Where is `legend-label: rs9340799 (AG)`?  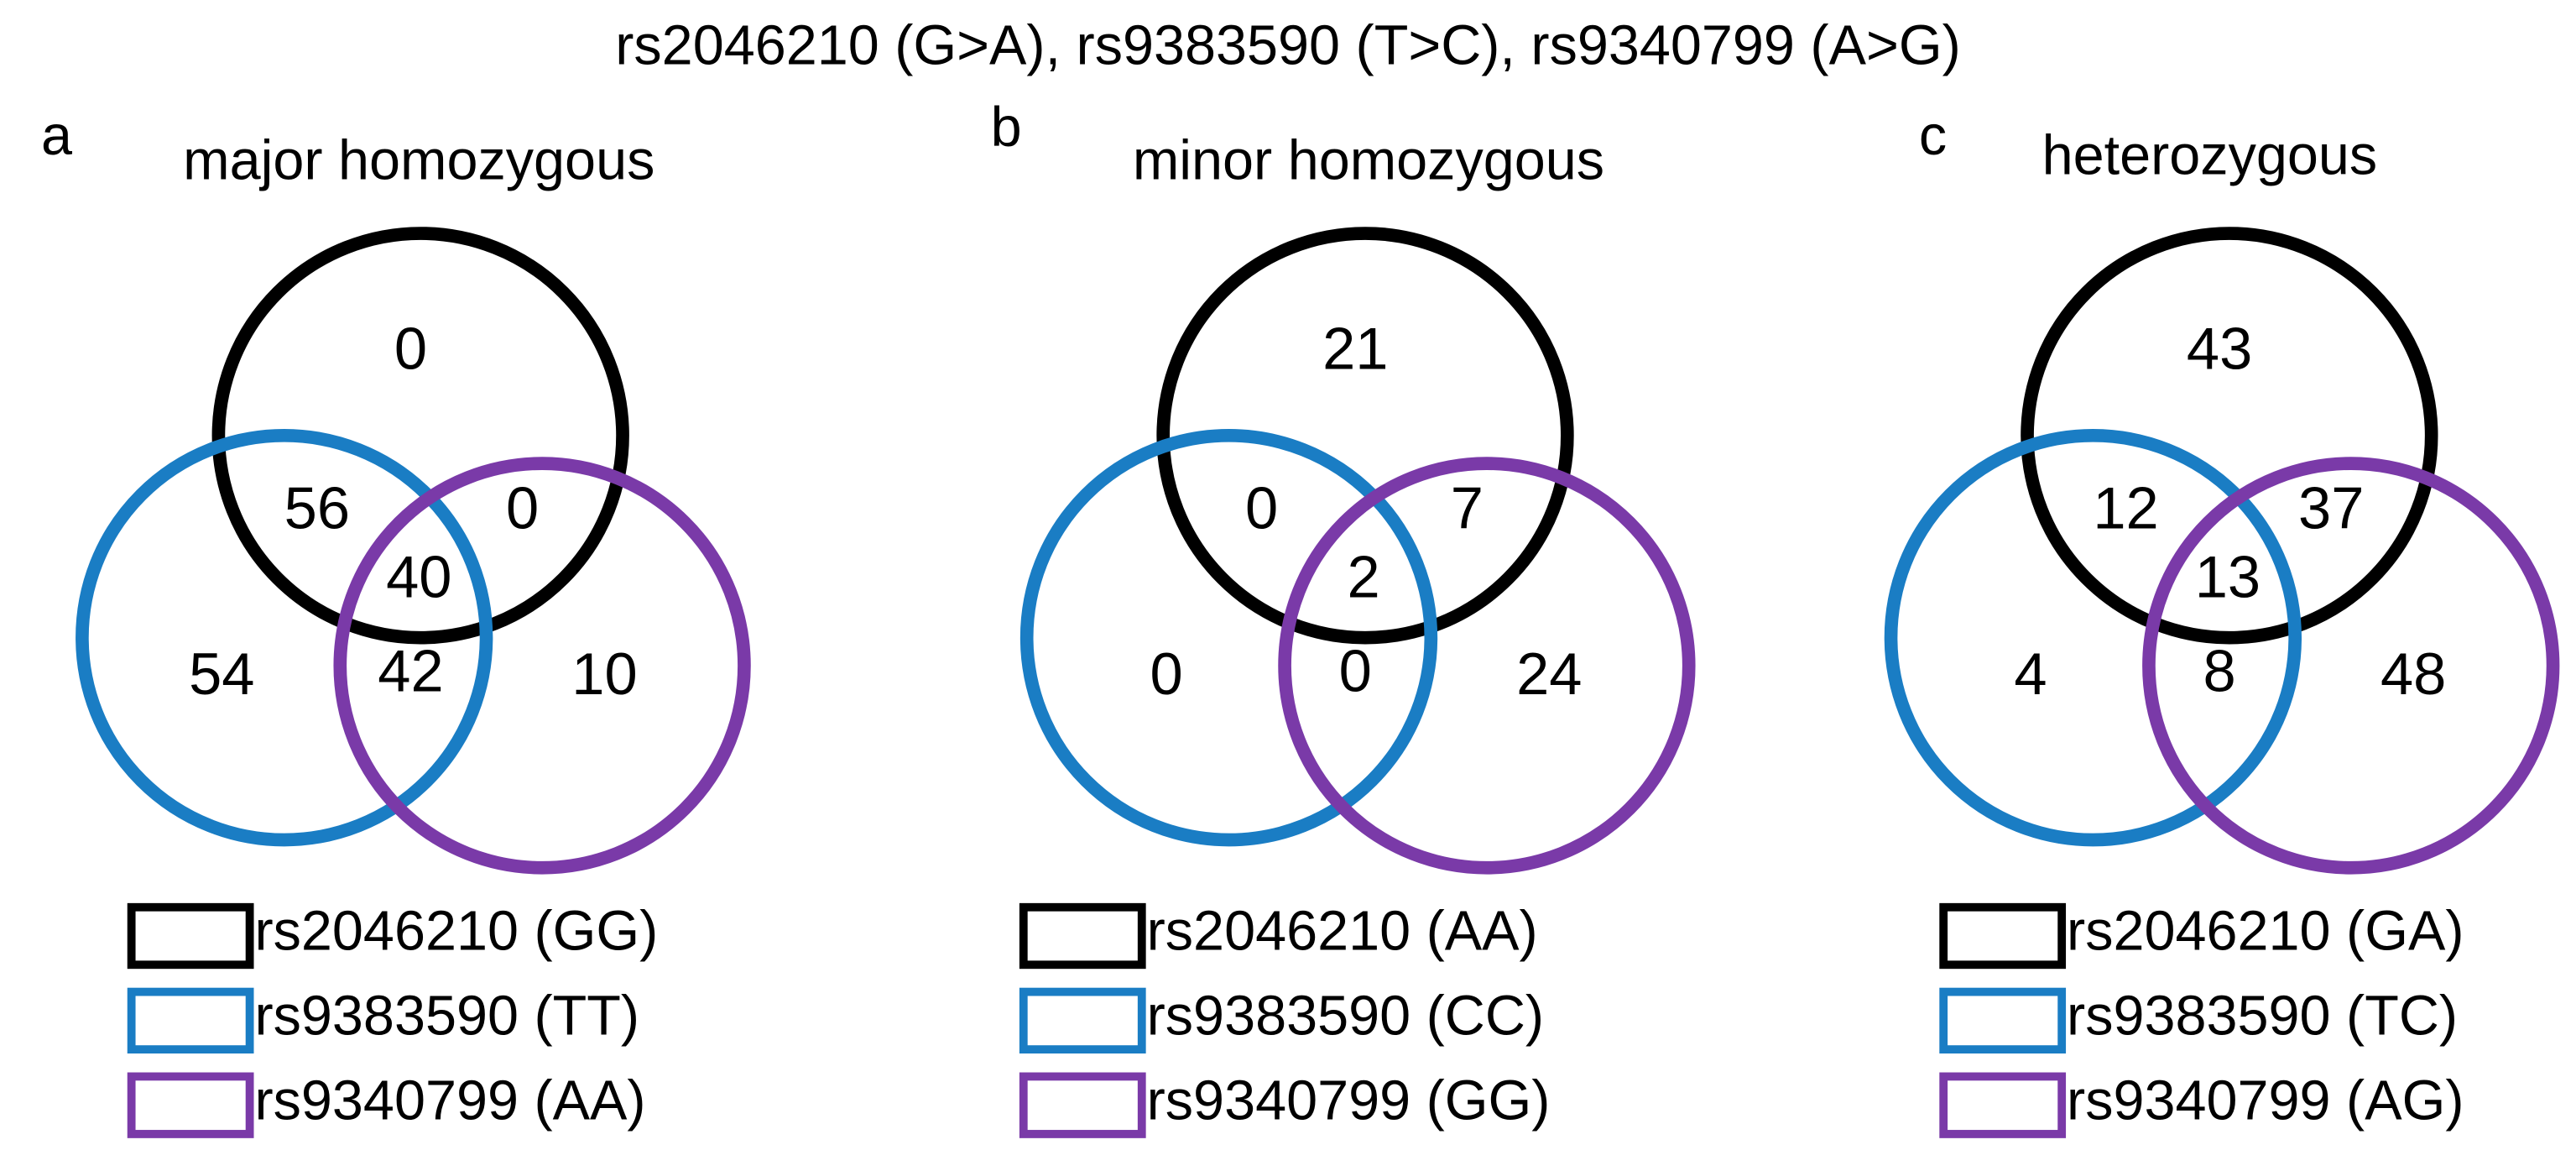 legend-label: rs9340799 (AG) is located at coordinates (2265, 1100).